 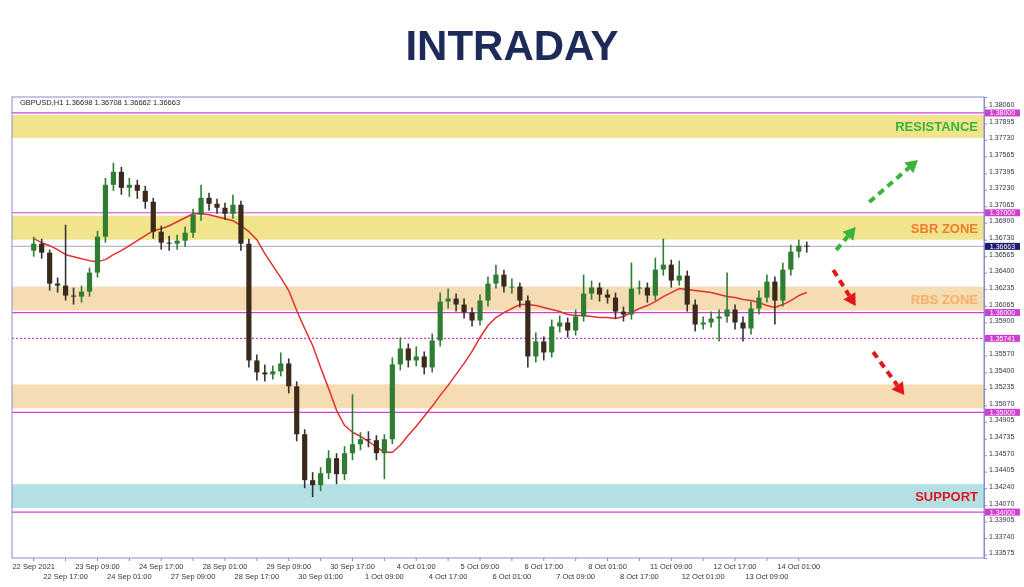 I want to click on chart-title: INTRADAY, so click(x=512, y=45).